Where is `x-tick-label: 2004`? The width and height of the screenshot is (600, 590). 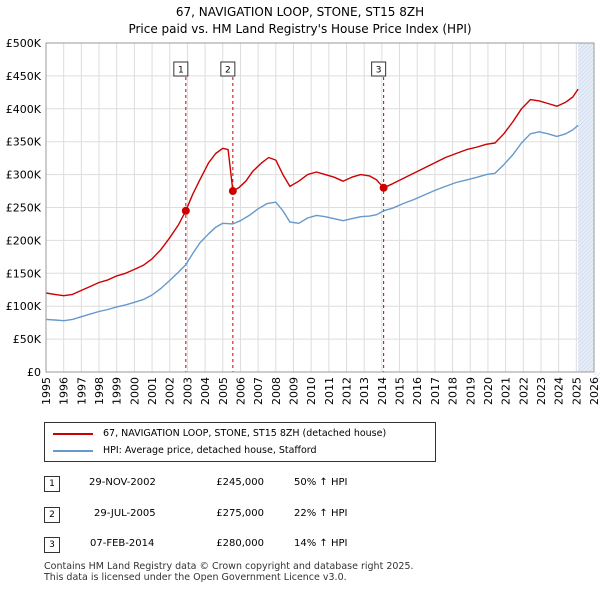 x-tick-label: 2004 is located at coordinates (205, 391).